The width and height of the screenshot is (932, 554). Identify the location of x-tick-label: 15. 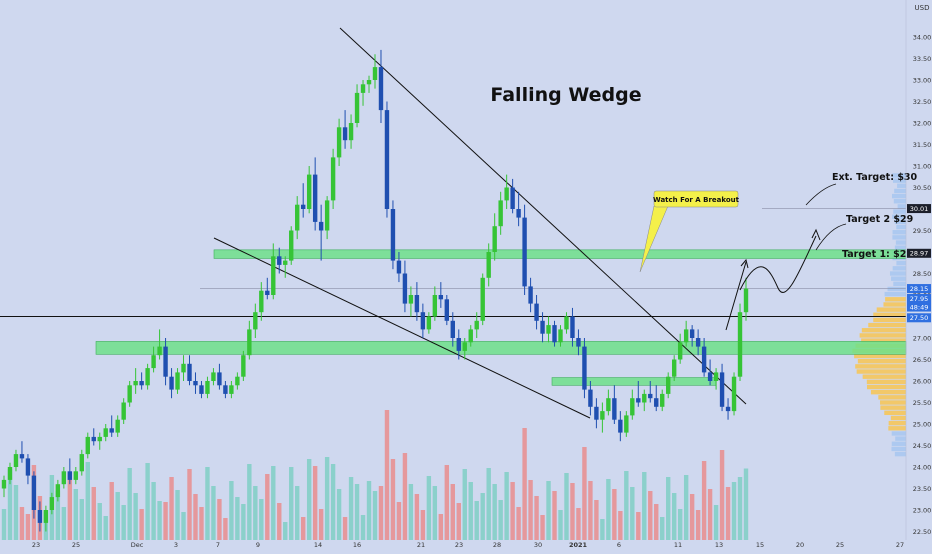
(760, 545).